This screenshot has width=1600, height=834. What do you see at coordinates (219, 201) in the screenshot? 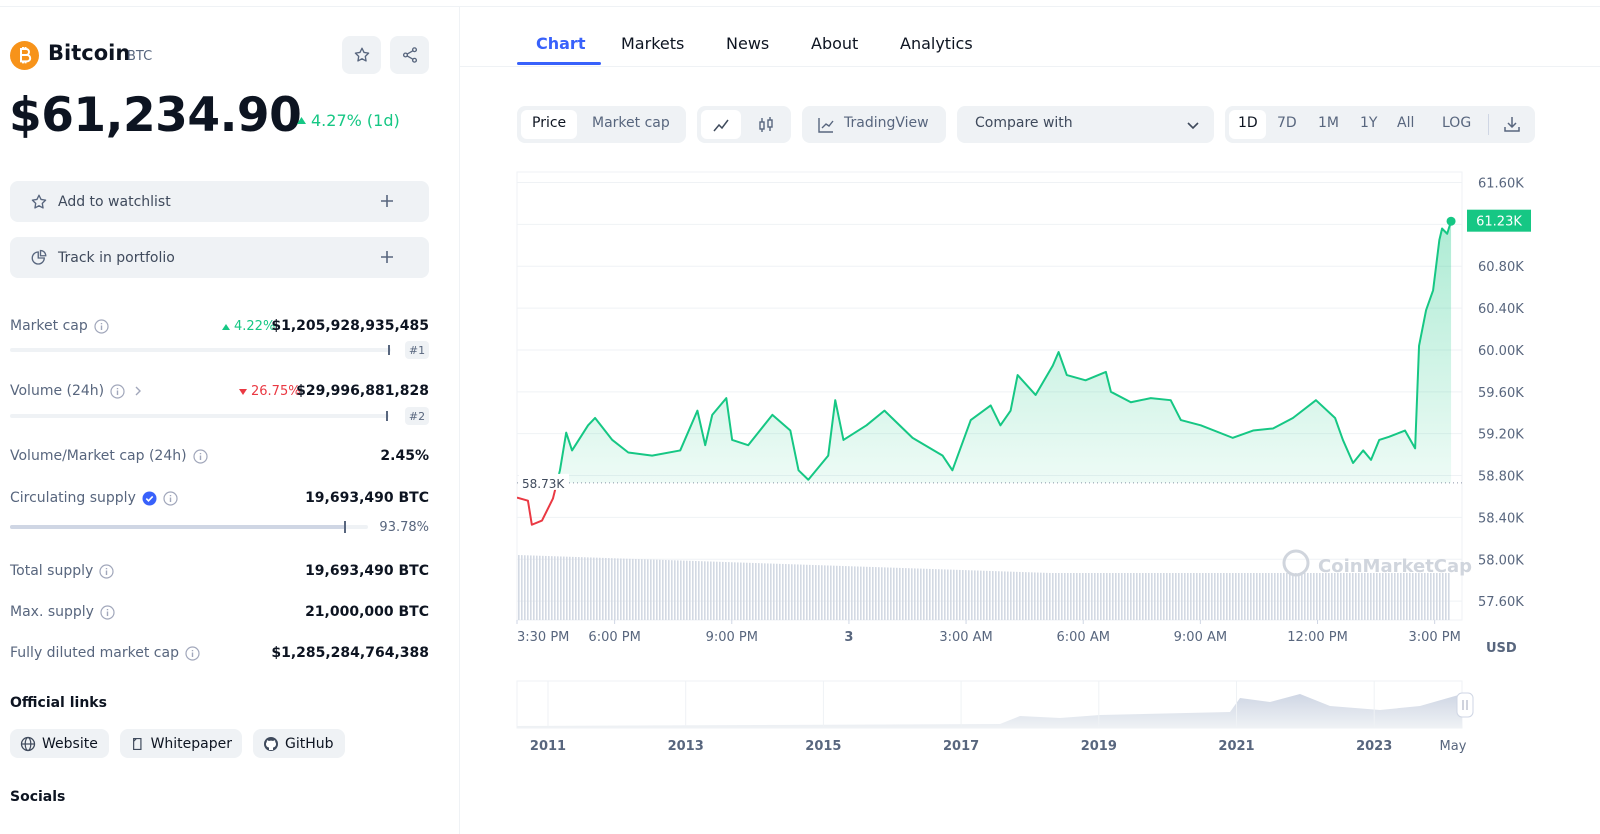
I see `watchlist-button: Add to watchlist` at bounding box center [219, 201].